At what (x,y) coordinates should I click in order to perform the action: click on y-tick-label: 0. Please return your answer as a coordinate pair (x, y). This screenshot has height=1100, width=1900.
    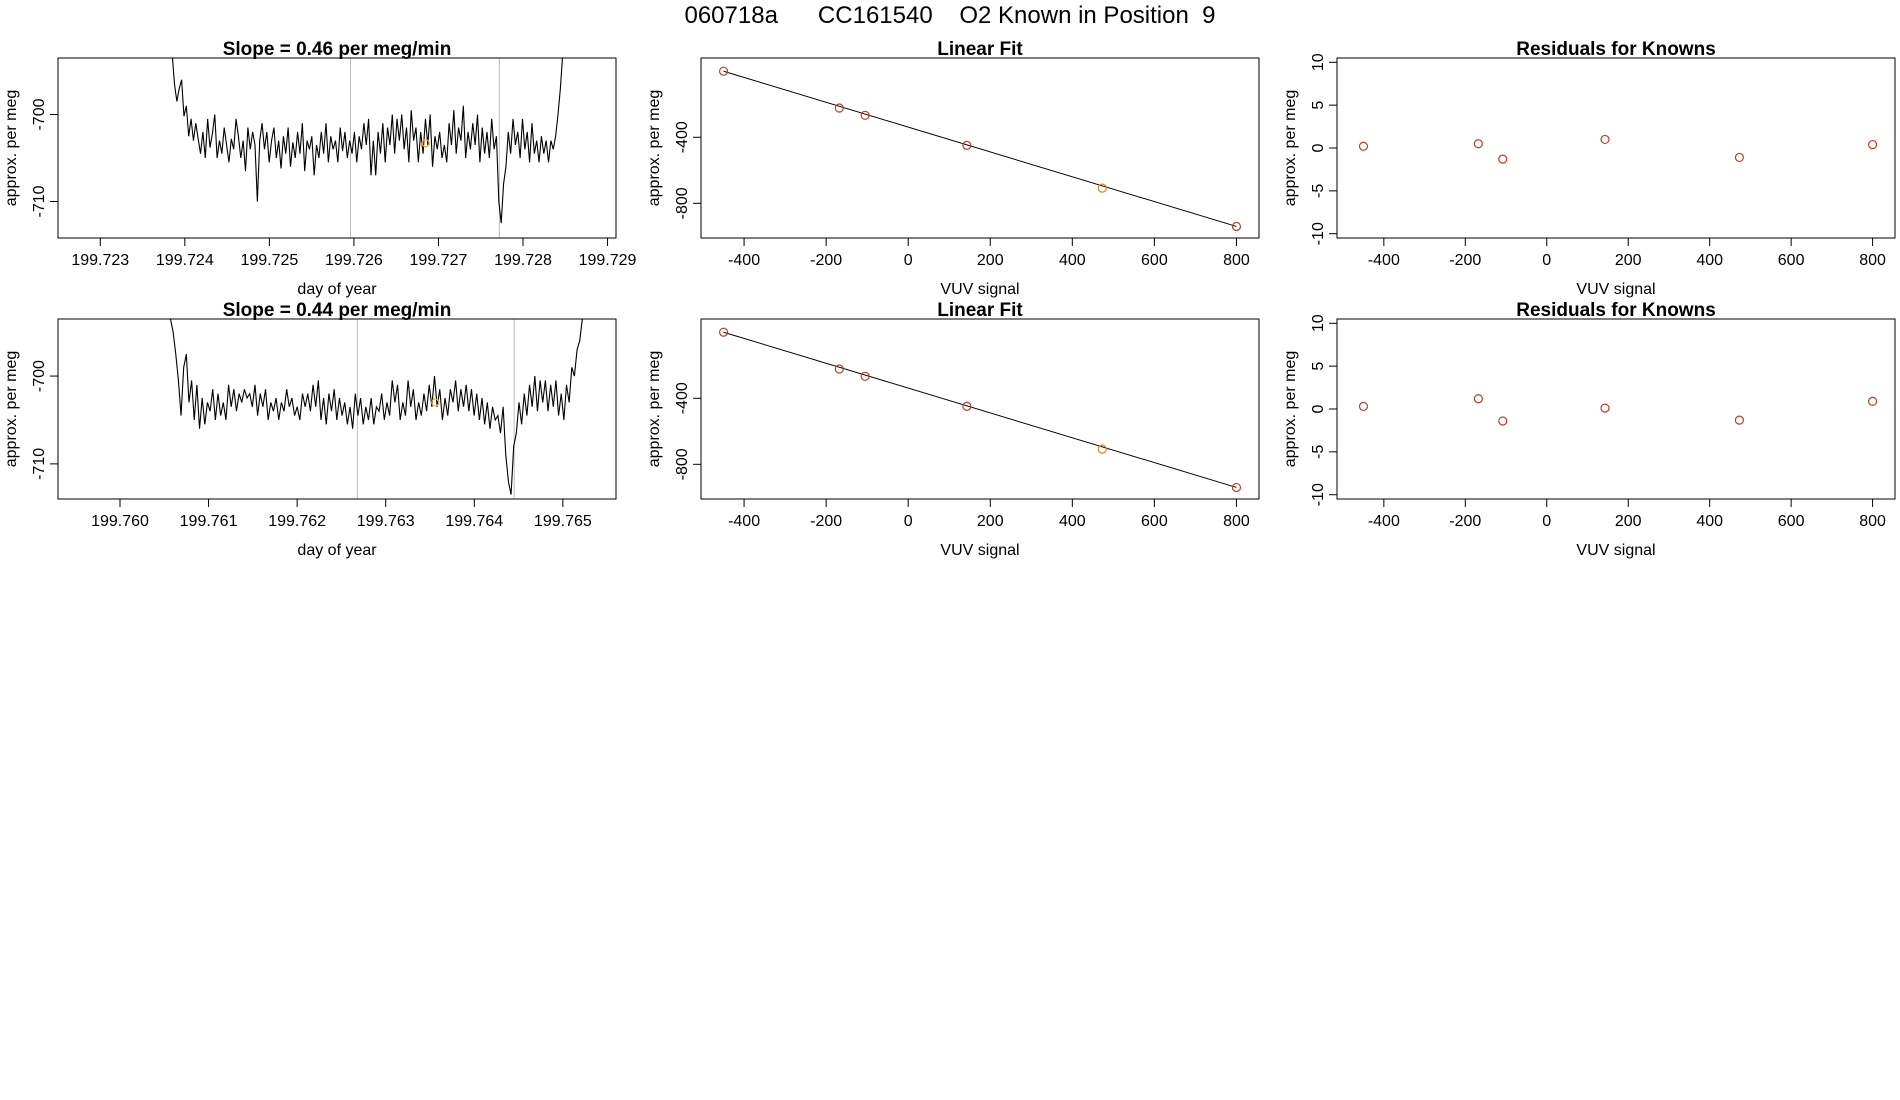
    Looking at the image, I should click on (1318, 147).